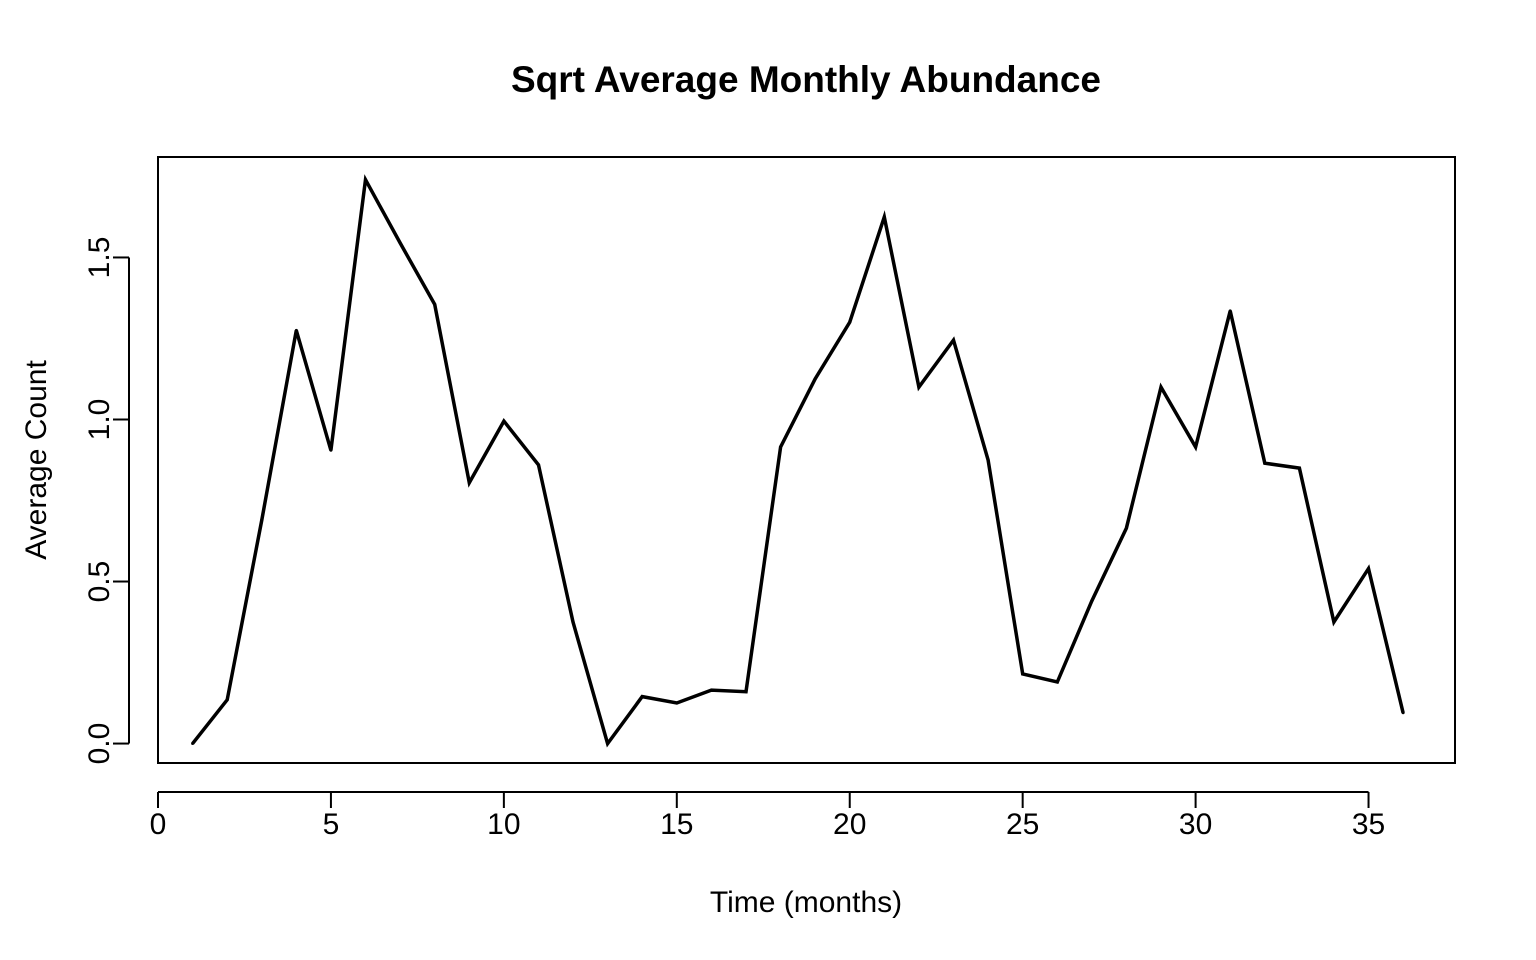 The height and width of the screenshot is (960, 1536). I want to click on x-tick-label: 35, so click(1368, 824).